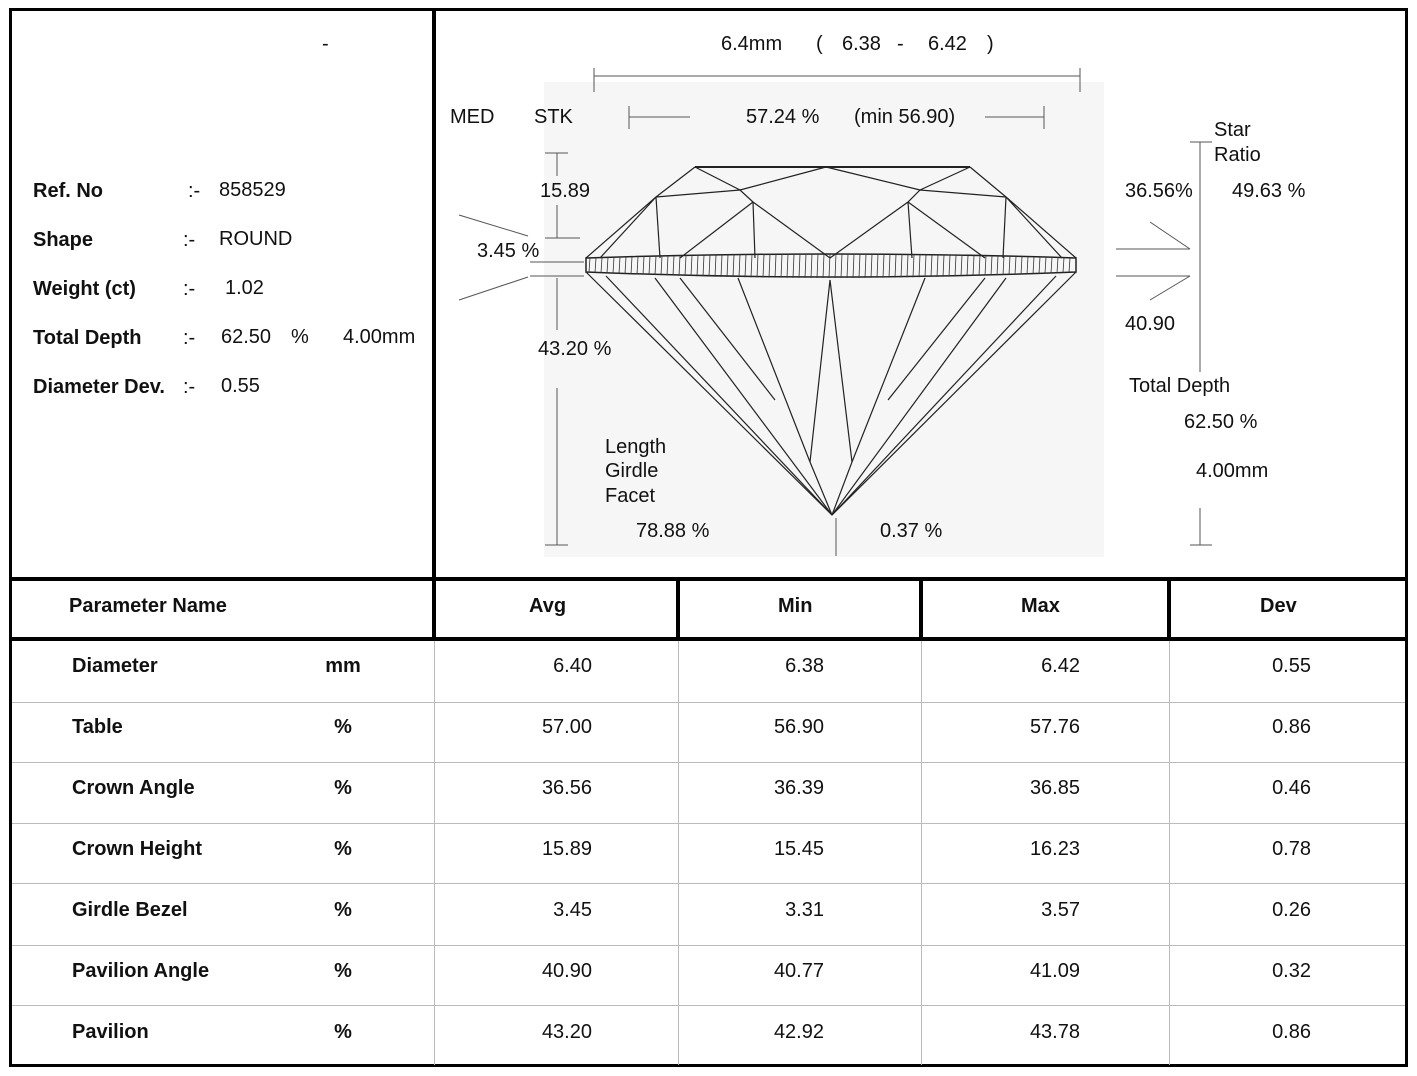  I want to click on header-dash: -, so click(325, 44).